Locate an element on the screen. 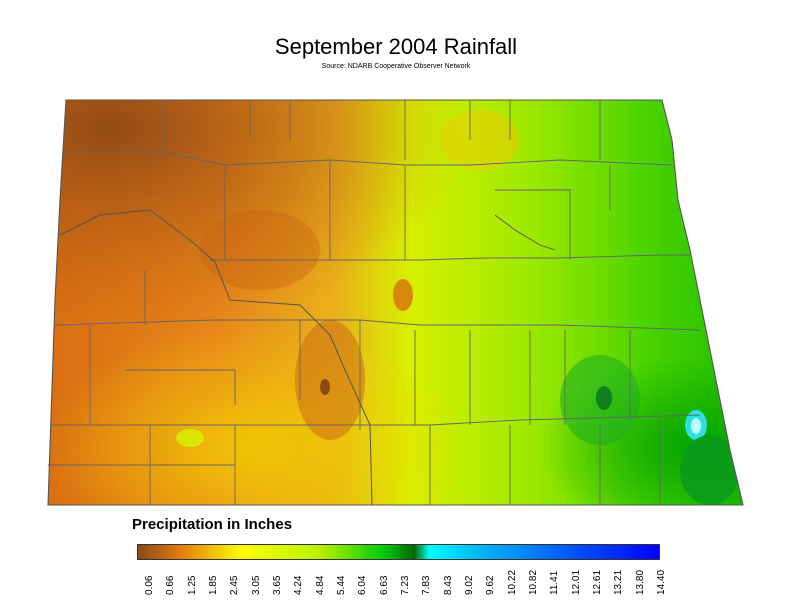 This screenshot has width=792, height=612. legend-tick-label: 6.63 is located at coordinates (384, 585).